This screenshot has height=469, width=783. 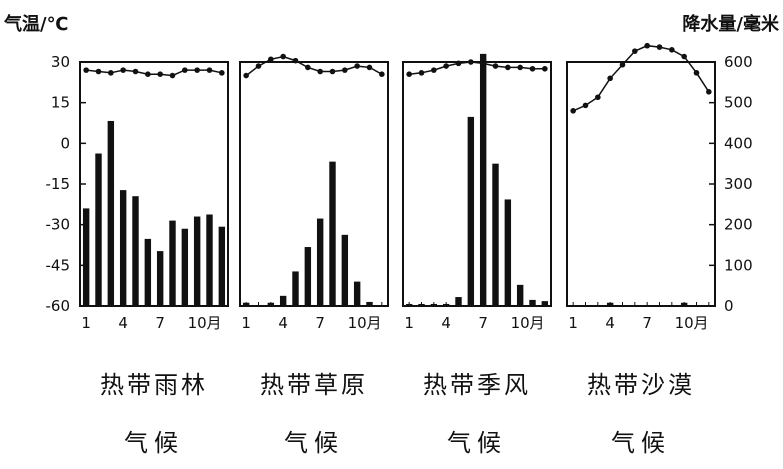 I want to click on climate-panel-2: 1 4 7 10 月, so click(x=314, y=192).